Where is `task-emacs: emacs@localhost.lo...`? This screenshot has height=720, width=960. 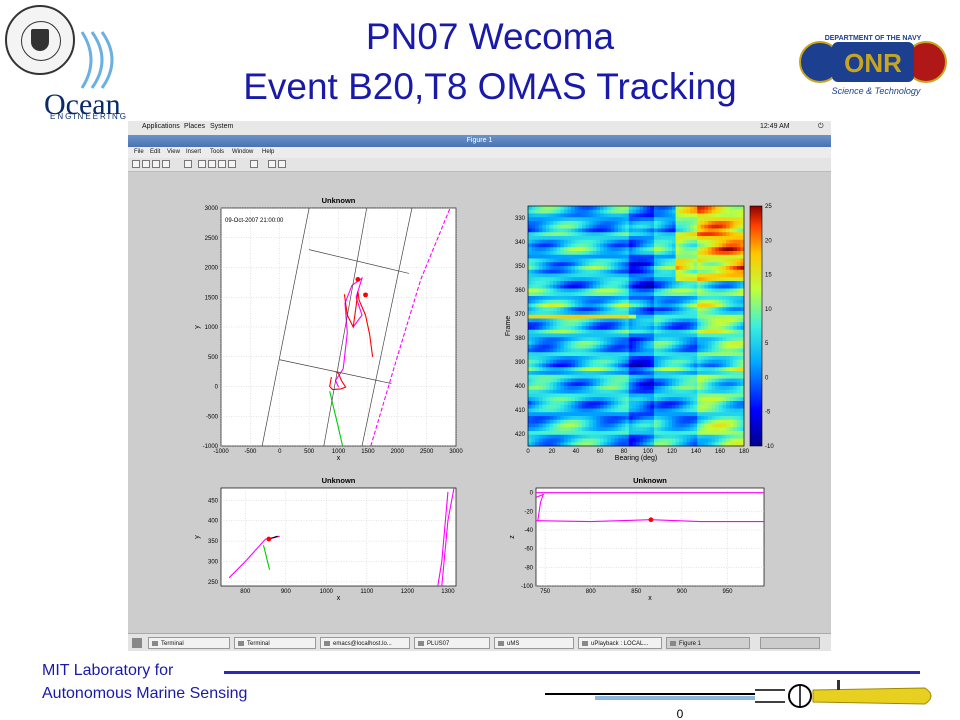 task-emacs: emacs@localhost.lo... is located at coordinates (365, 643).